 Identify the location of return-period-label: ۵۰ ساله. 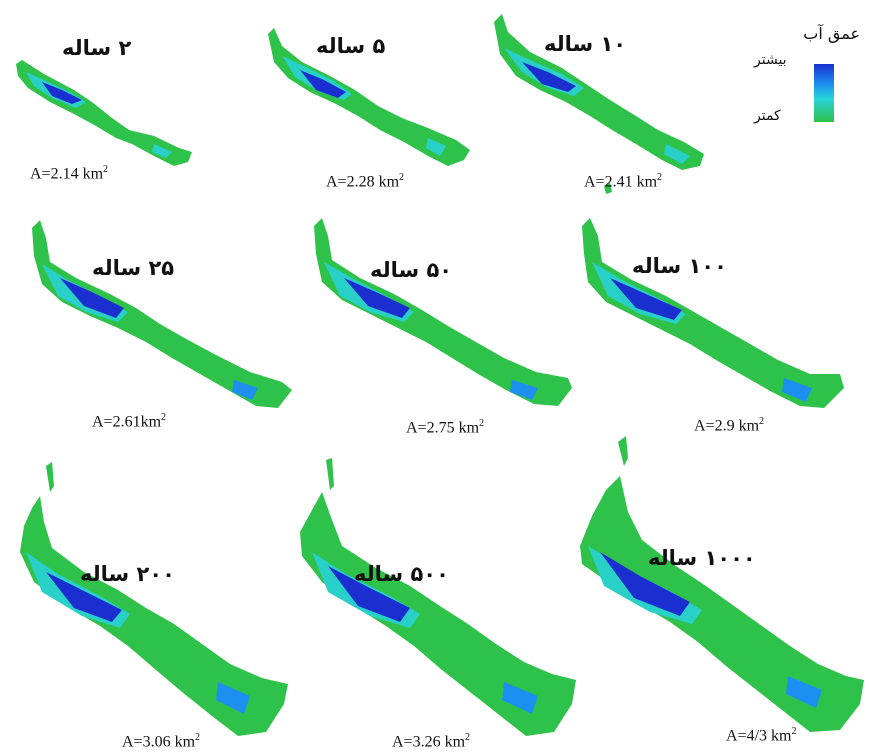
(411, 270).